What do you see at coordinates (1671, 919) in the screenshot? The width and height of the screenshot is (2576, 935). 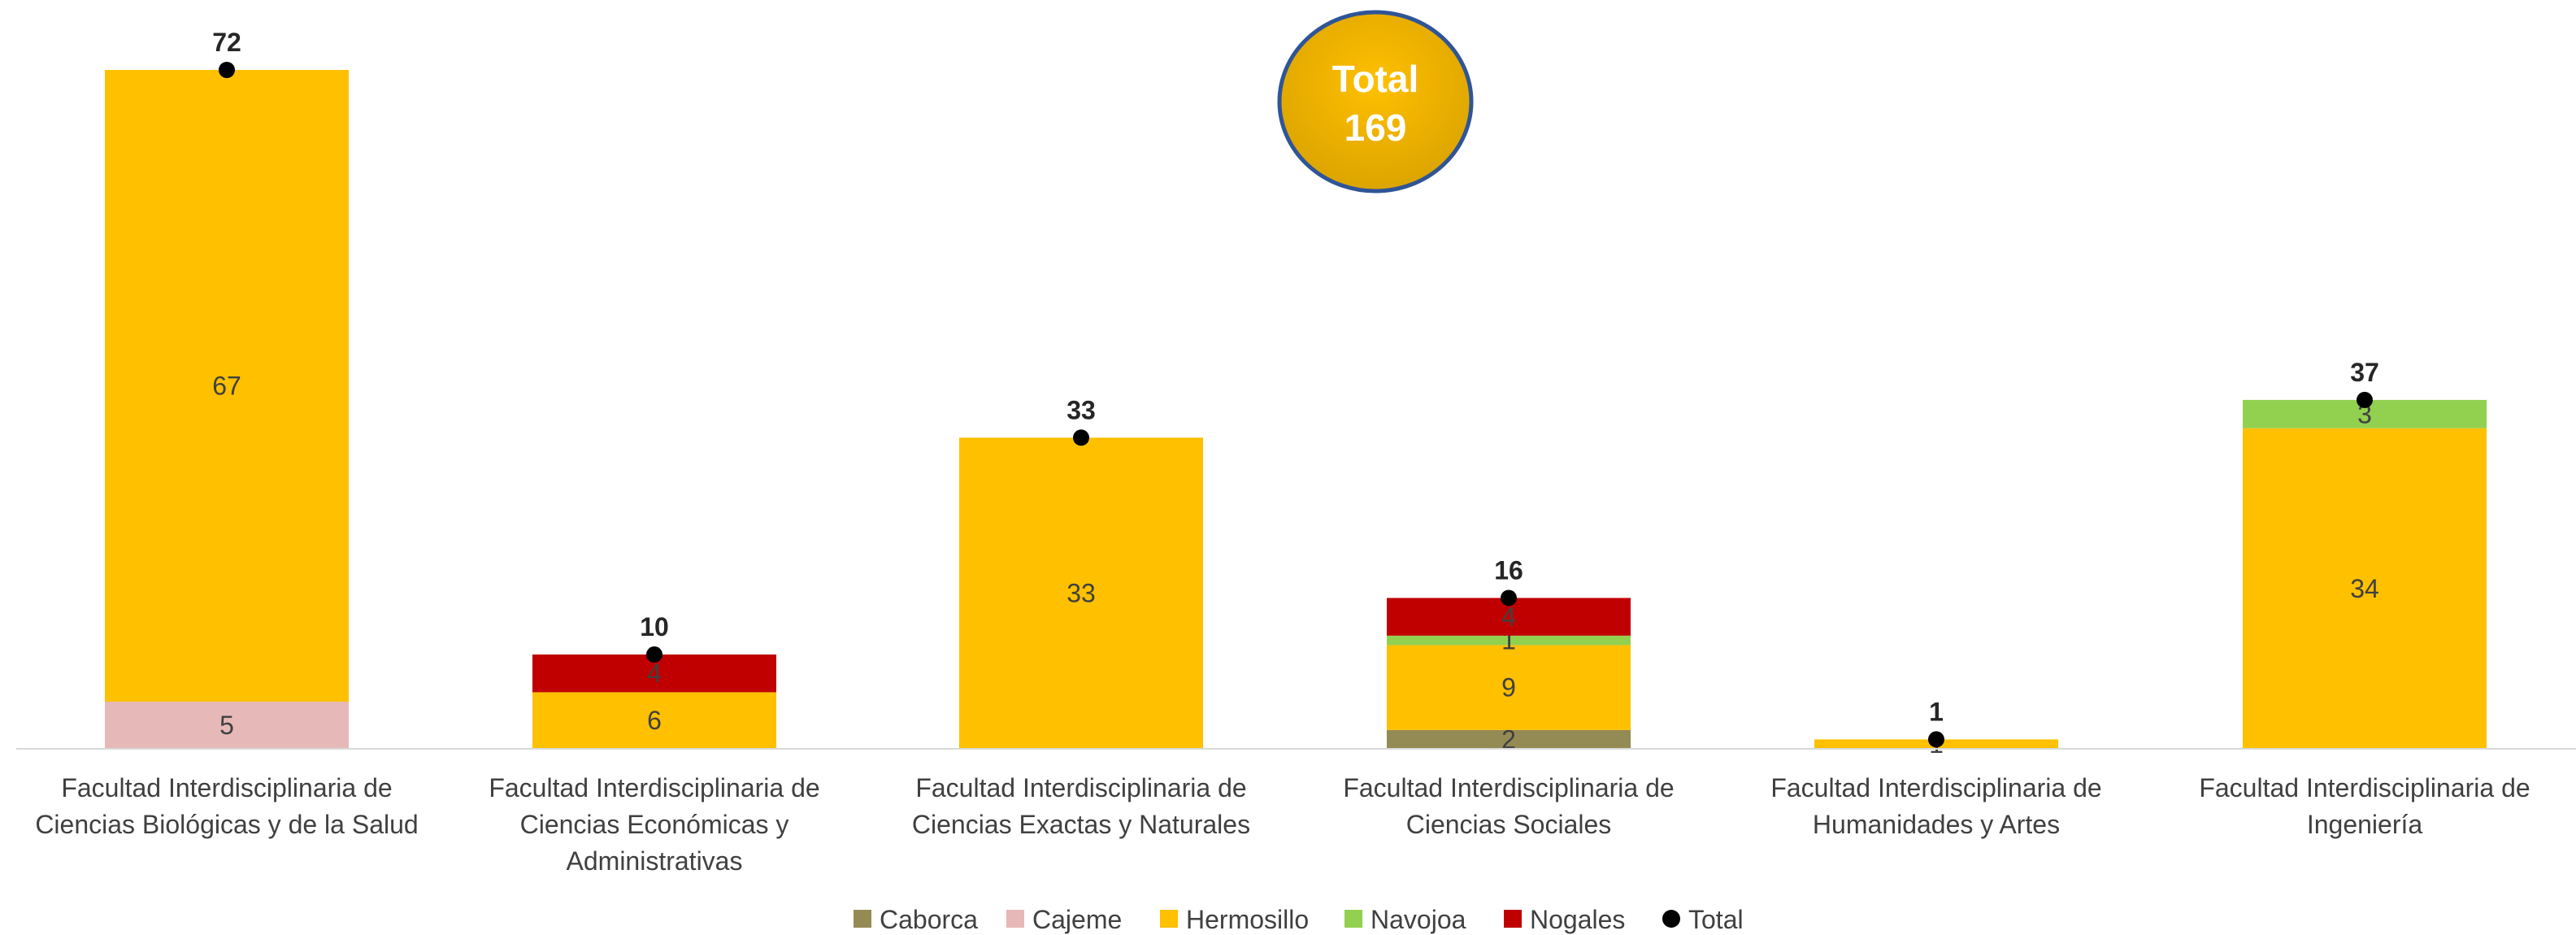 I see `legend-marker` at bounding box center [1671, 919].